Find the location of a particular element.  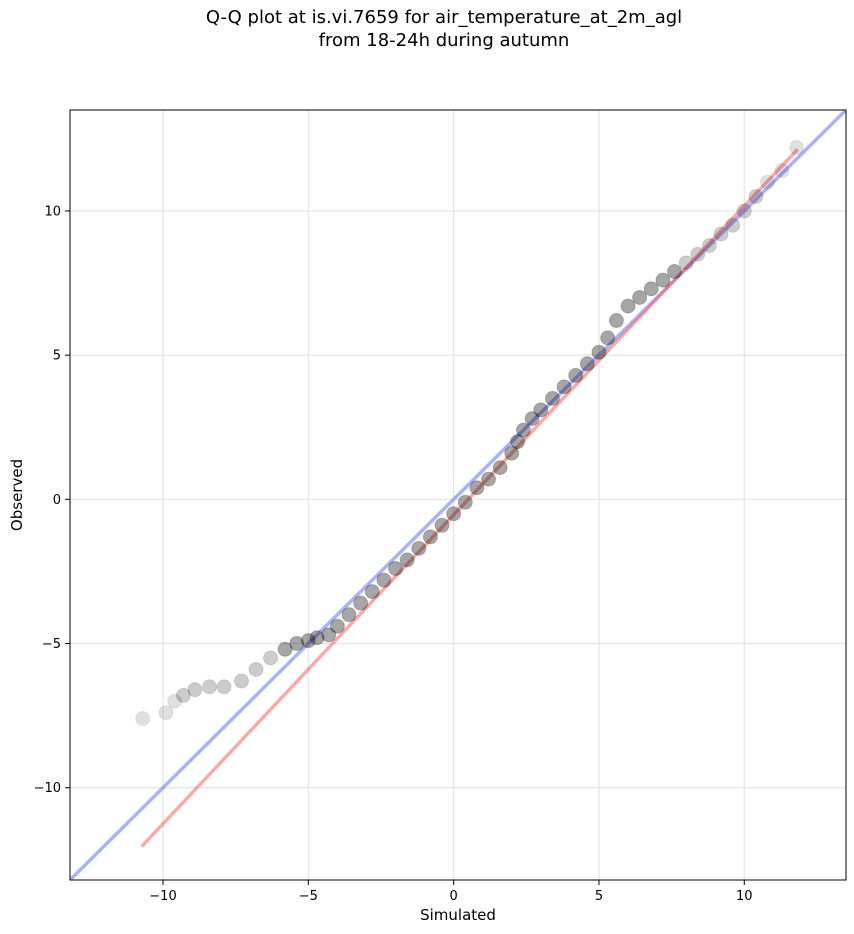

x-tick-label: 5 is located at coordinates (599, 896).